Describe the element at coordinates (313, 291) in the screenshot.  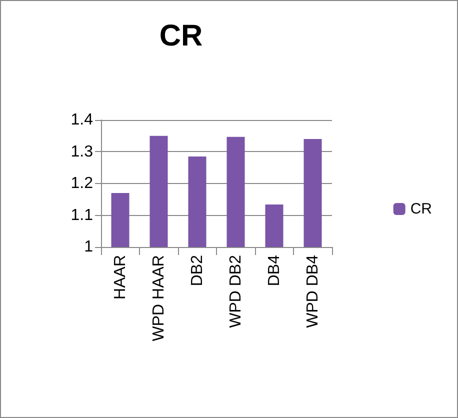
I see `x-tick-label: WPD DB4` at that location.